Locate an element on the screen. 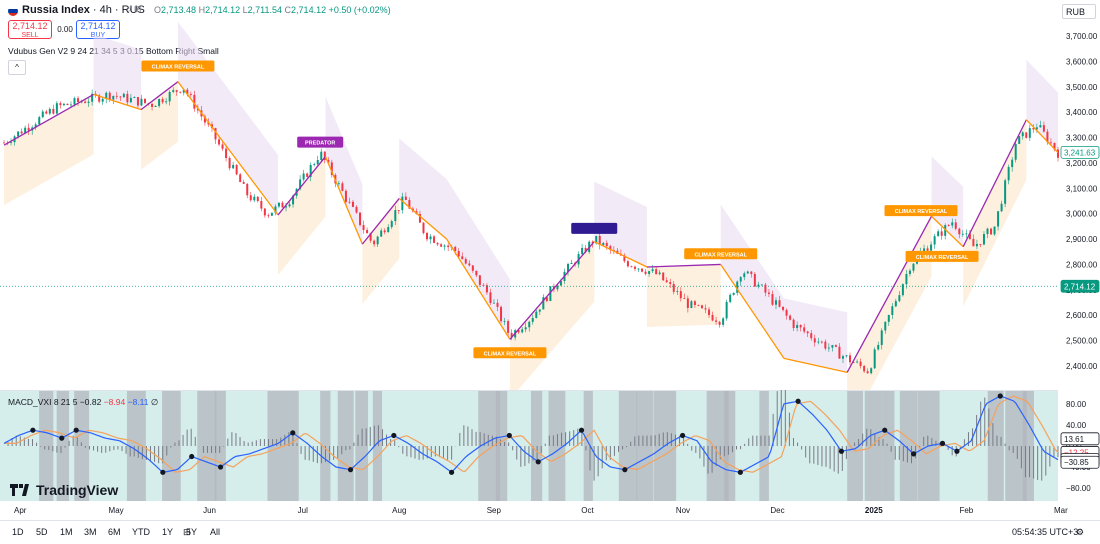  range-button-all: All is located at coordinates (215, 532).